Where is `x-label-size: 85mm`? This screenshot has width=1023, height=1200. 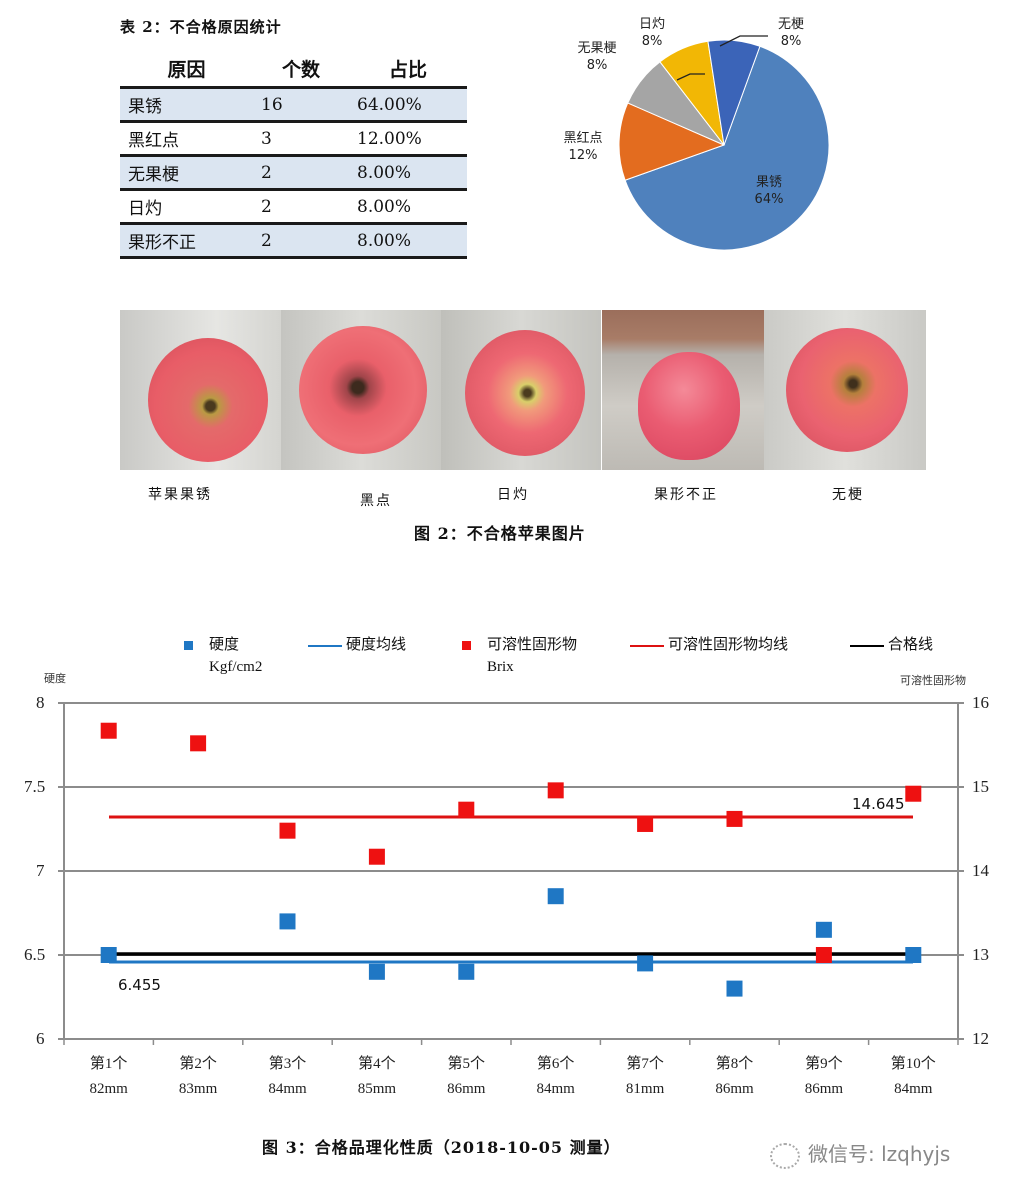
x-label-size: 85mm is located at coordinates (377, 1089).